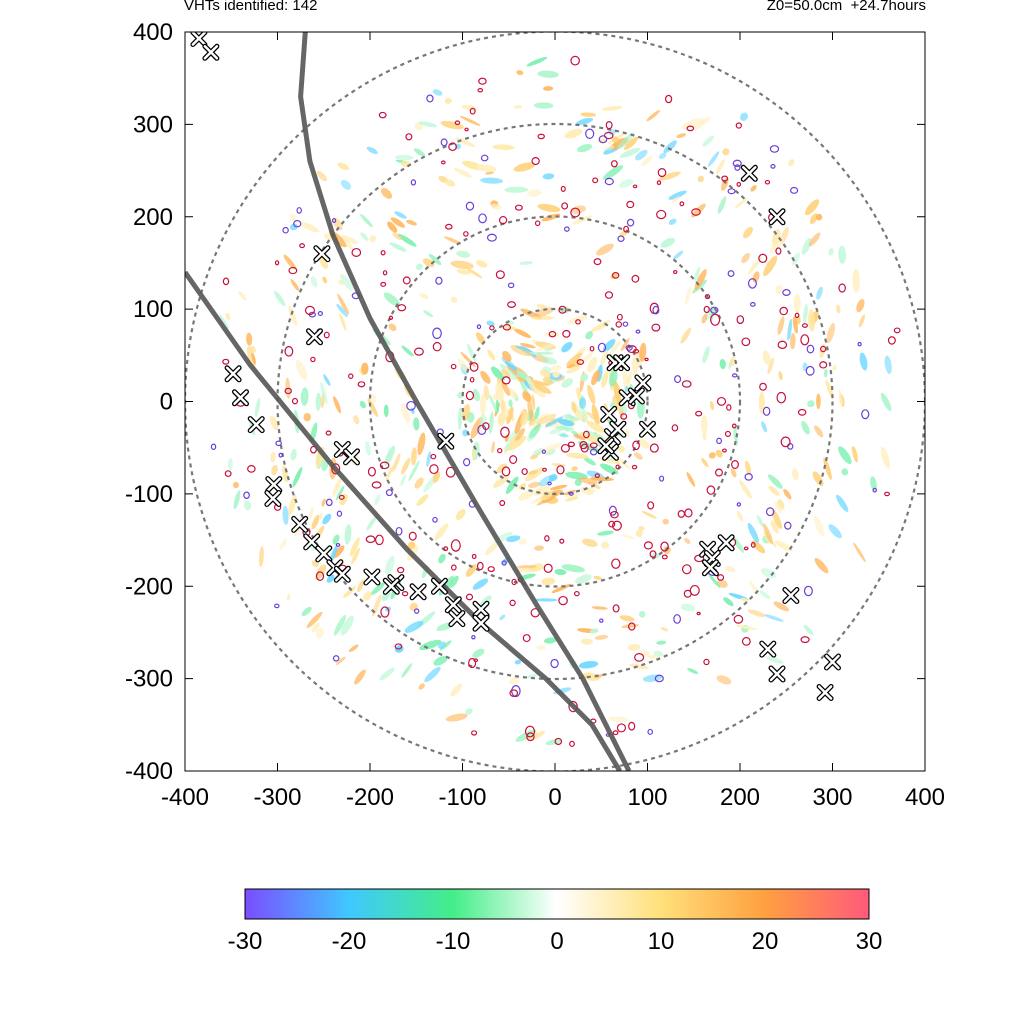 This screenshot has width=1024, height=1024. What do you see at coordinates (925, 797) in the screenshot?
I see `x-tick-label: 400` at bounding box center [925, 797].